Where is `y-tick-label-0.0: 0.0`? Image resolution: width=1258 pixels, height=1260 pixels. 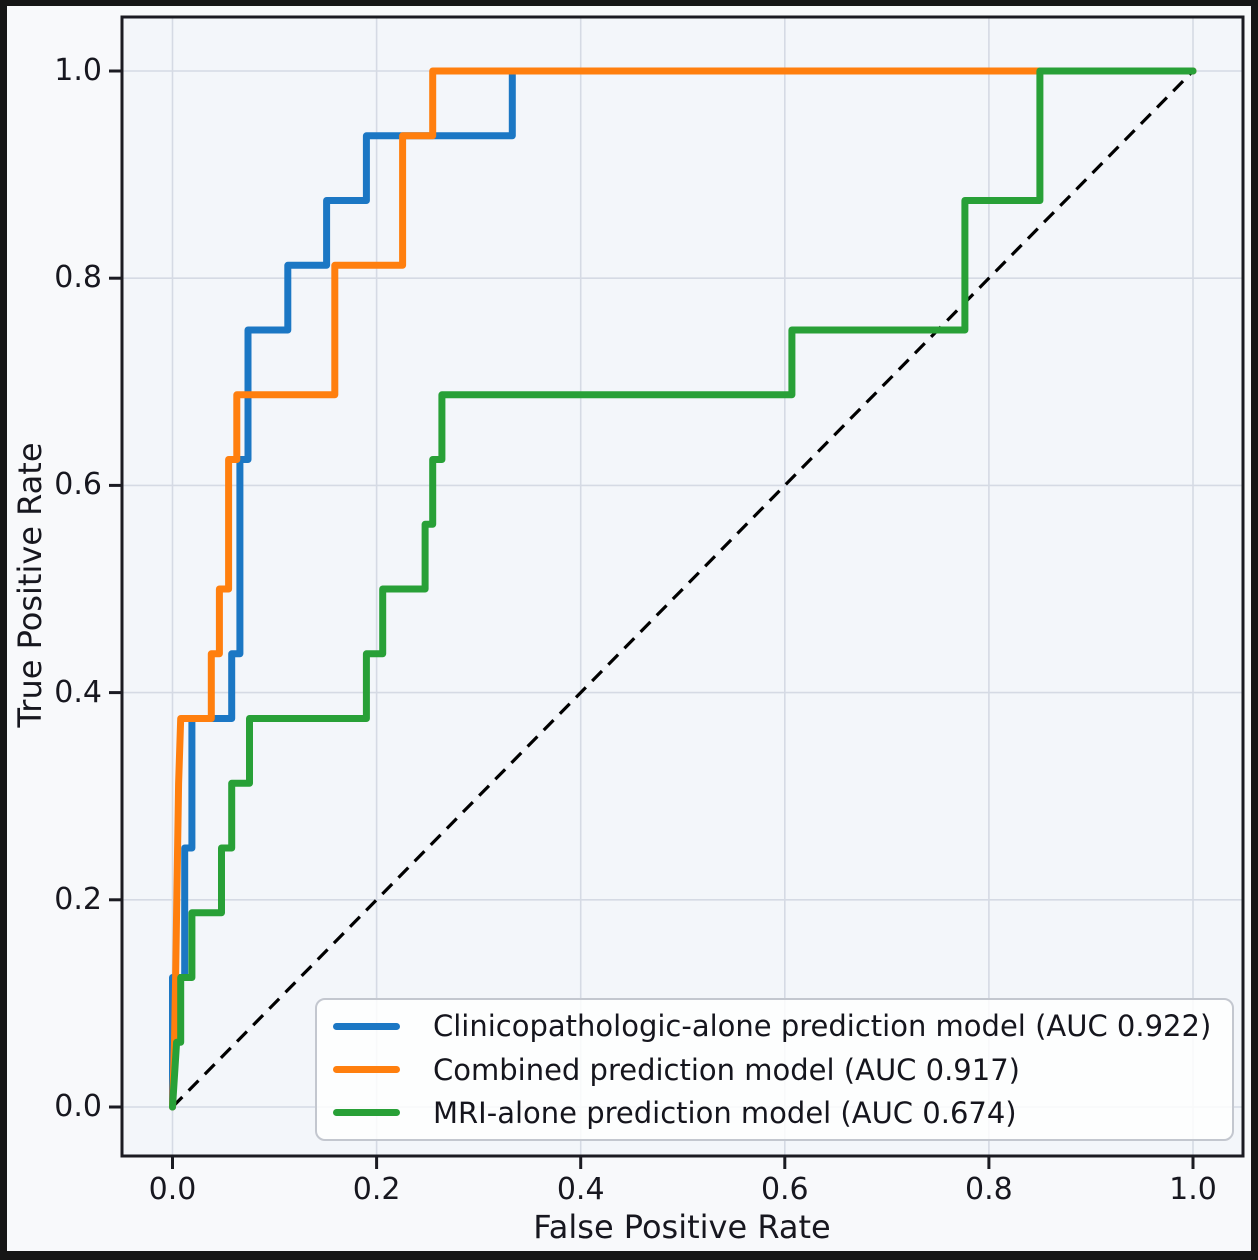
y-tick-label-0.0: 0.0 is located at coordinates (78, 1106).